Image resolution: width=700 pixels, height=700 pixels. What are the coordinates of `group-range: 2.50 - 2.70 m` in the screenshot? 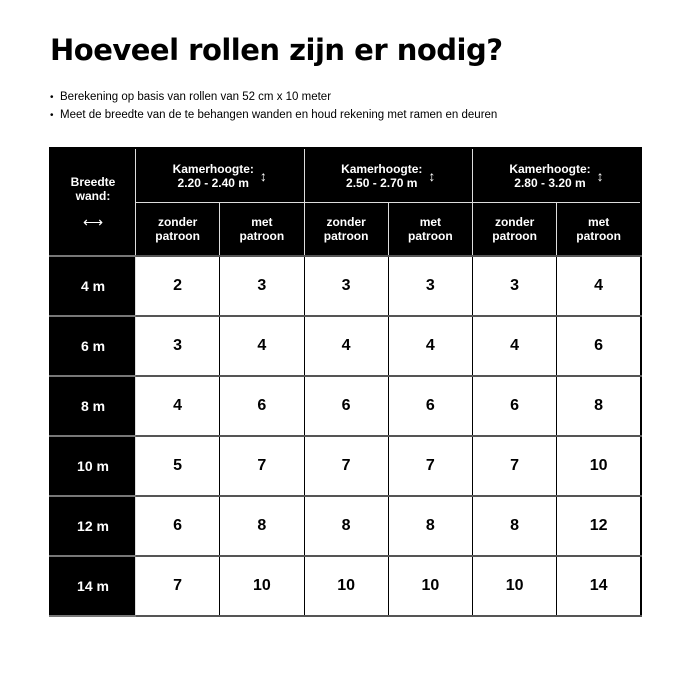 It's located at (382, 182).